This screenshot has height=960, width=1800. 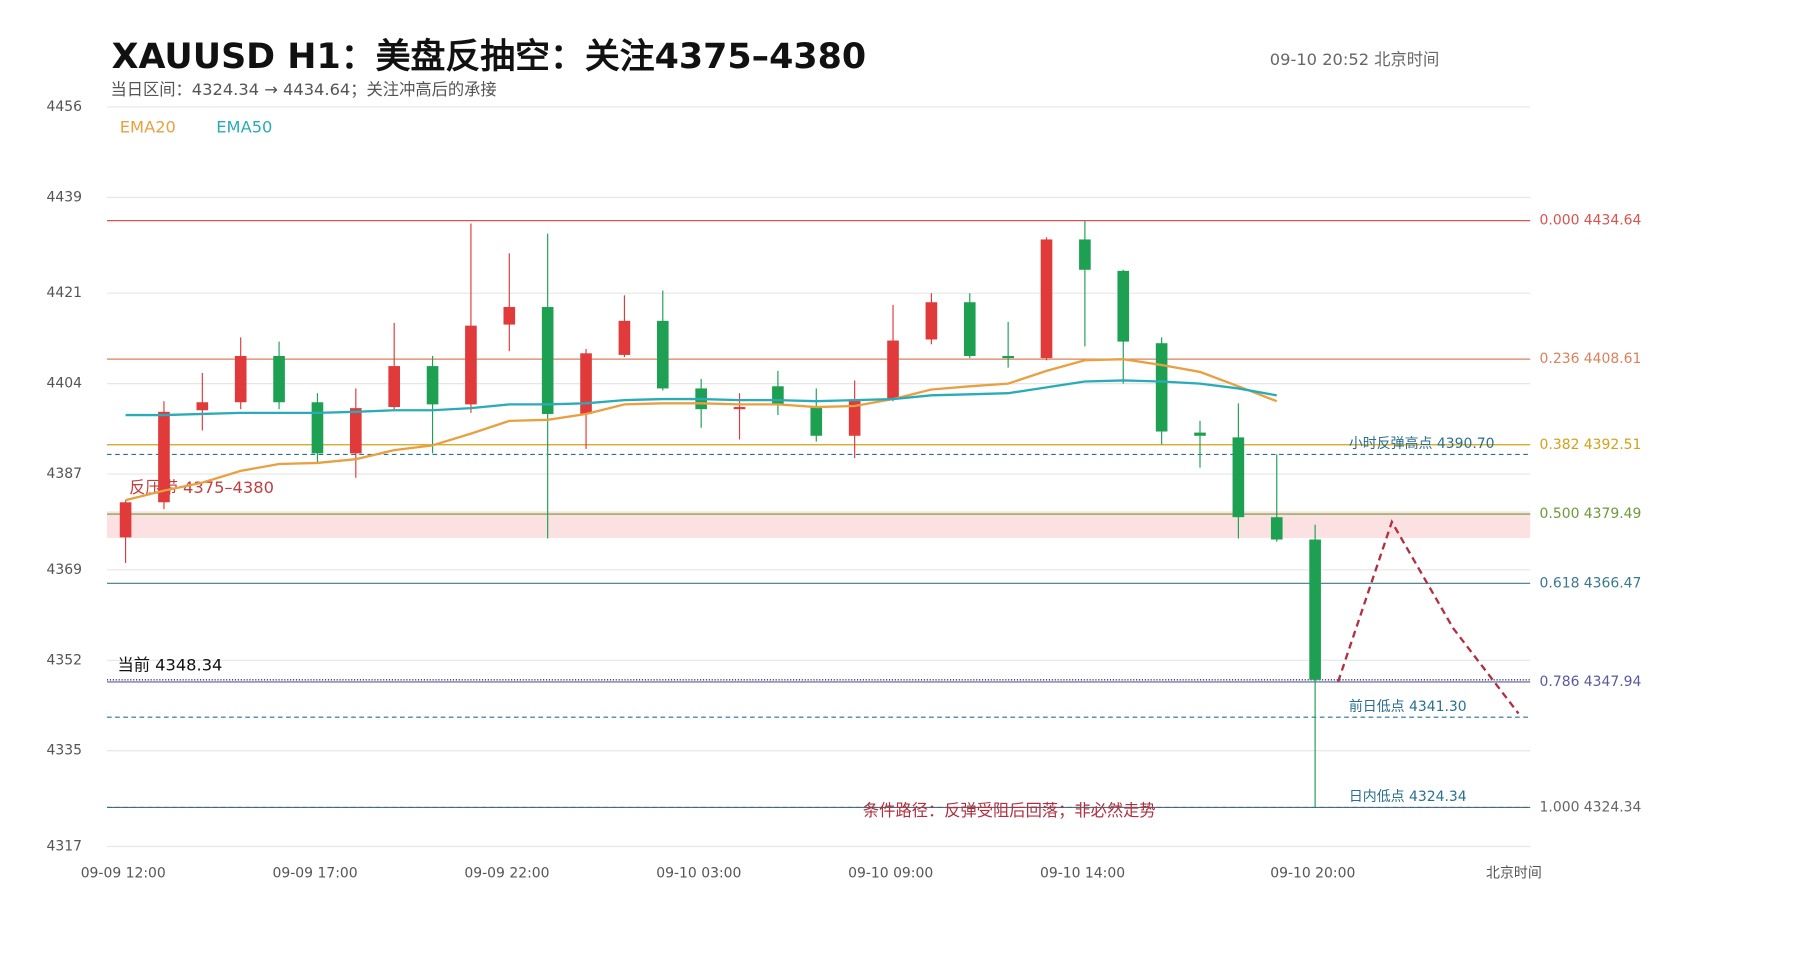 I want to click on fib-value: 4324.34, so click(x=1613, y=807).